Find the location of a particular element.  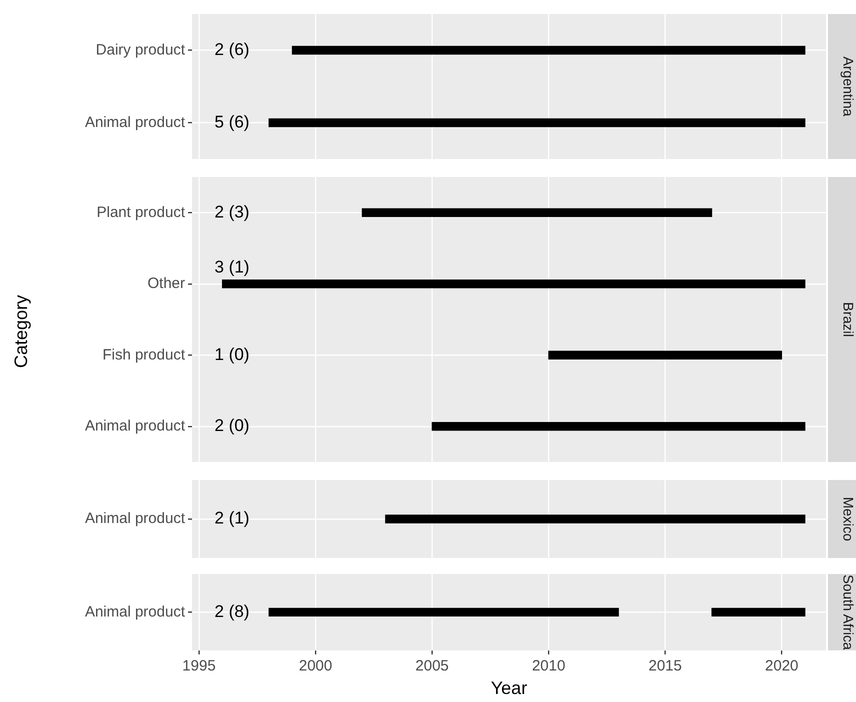

x-tick-label: 2015 is located at coordinates (665, 666).